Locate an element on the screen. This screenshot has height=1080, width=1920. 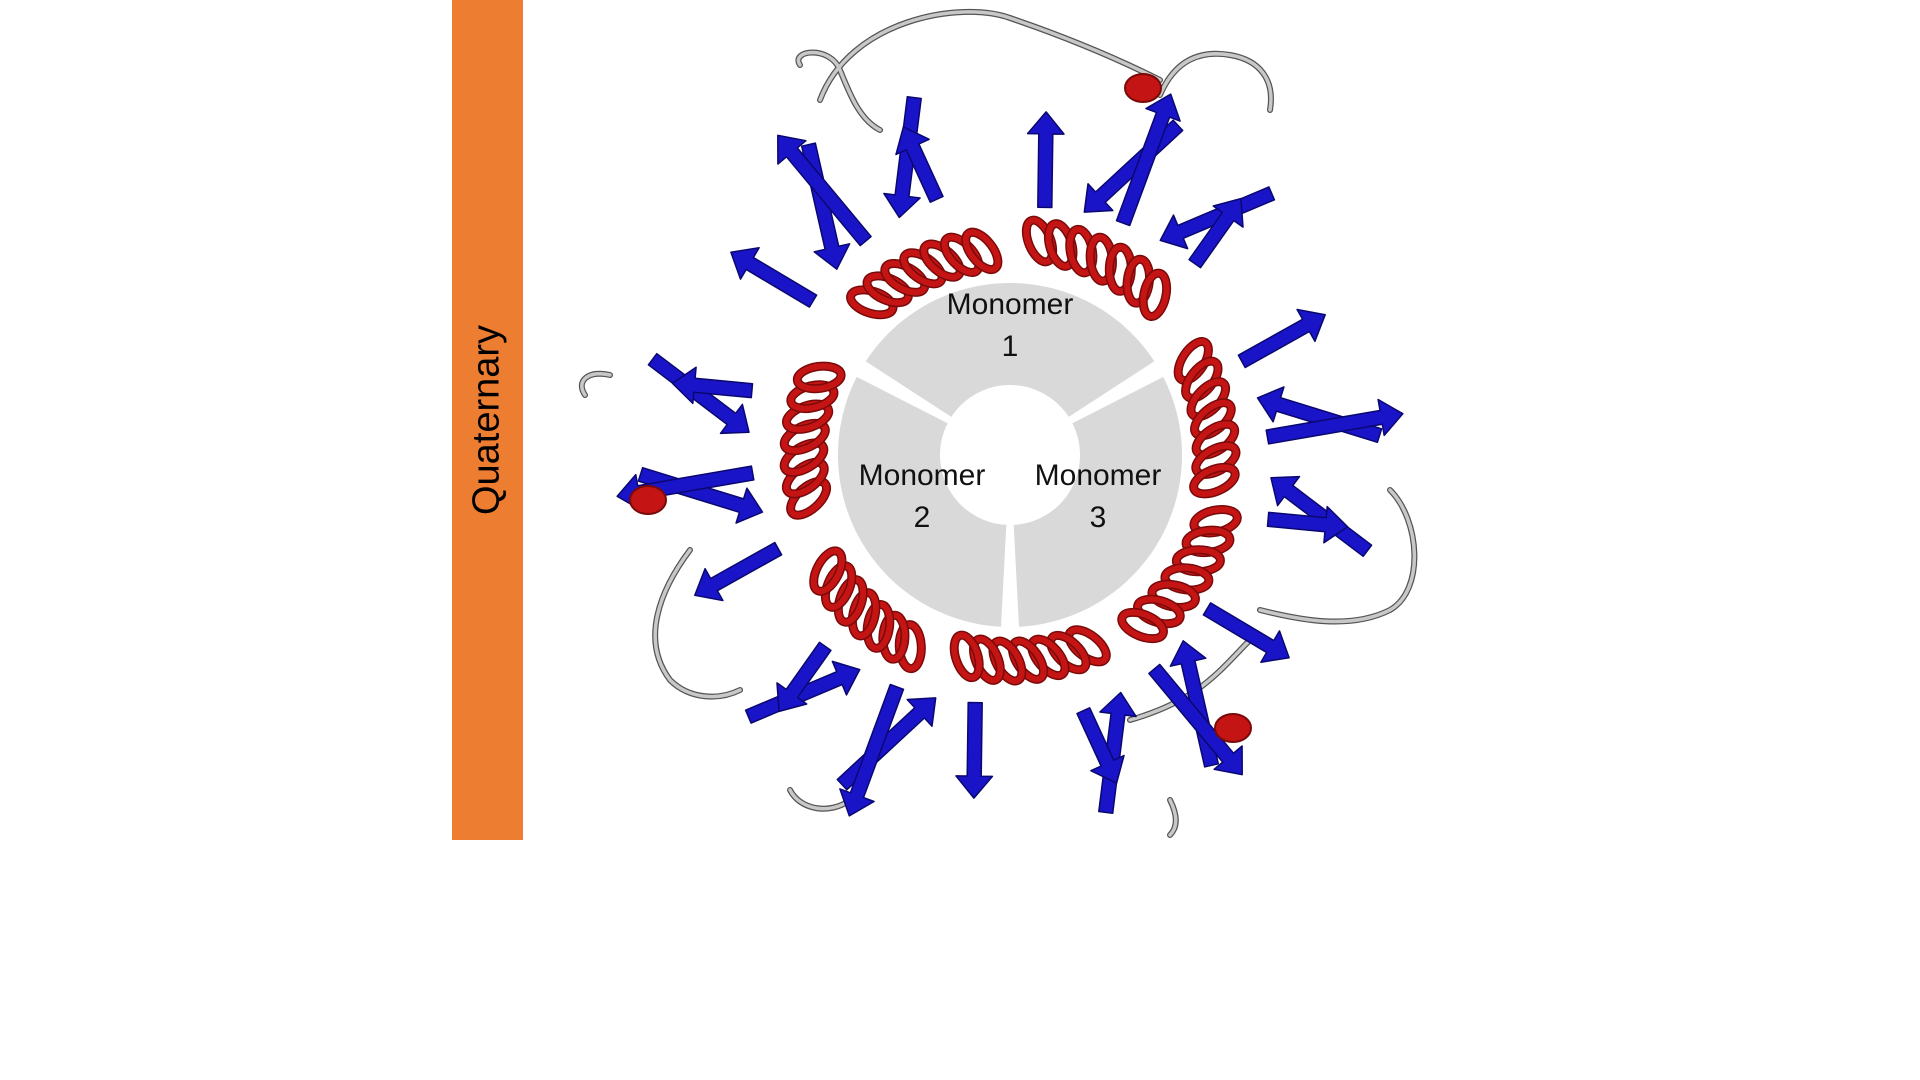
monomer-3-segment is located at coordinates (1098, 501).